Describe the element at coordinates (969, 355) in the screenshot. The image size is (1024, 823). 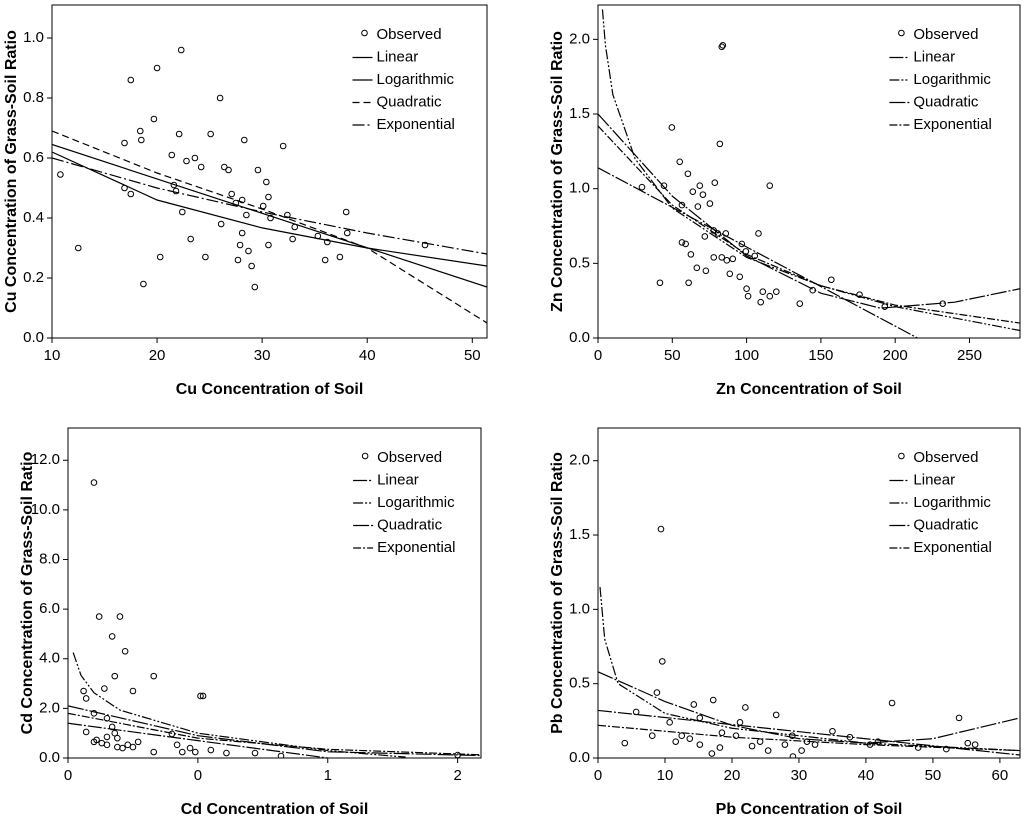
I see `x-tick-label: 250` at that location.